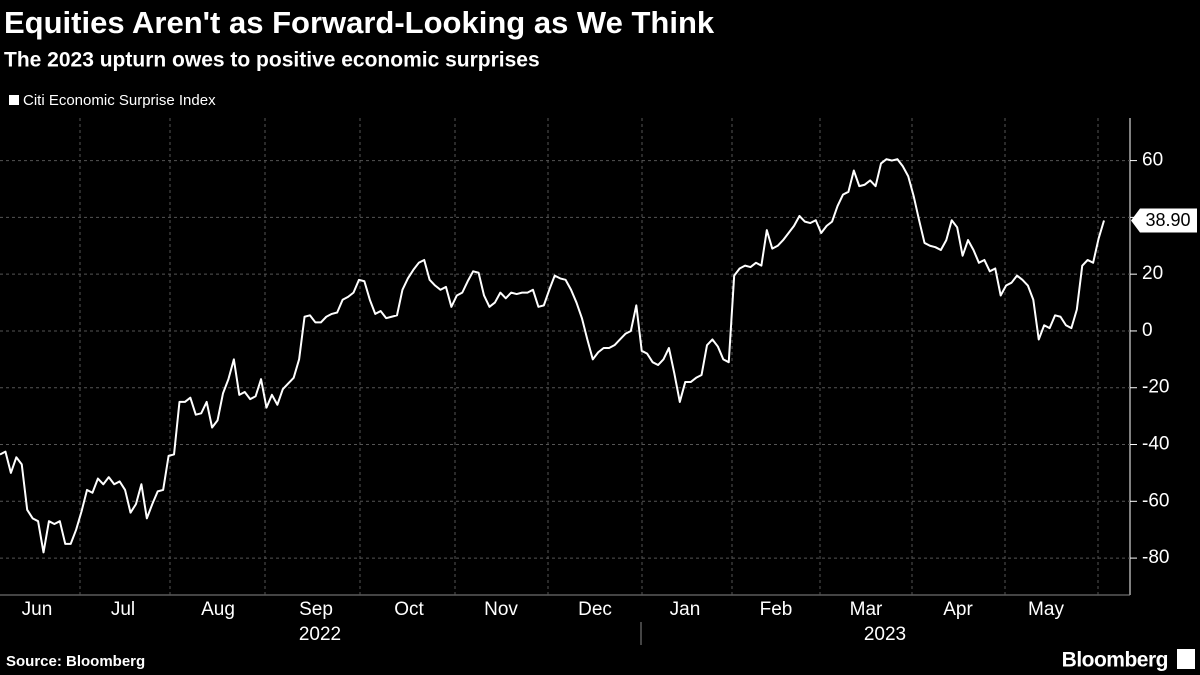 The width and height of the screenshot is (1200, 675). What do you see at coordinates (595, 609) in the screenshot?
I see `x-tick-label: Dec` at bounding box center [595, 609].